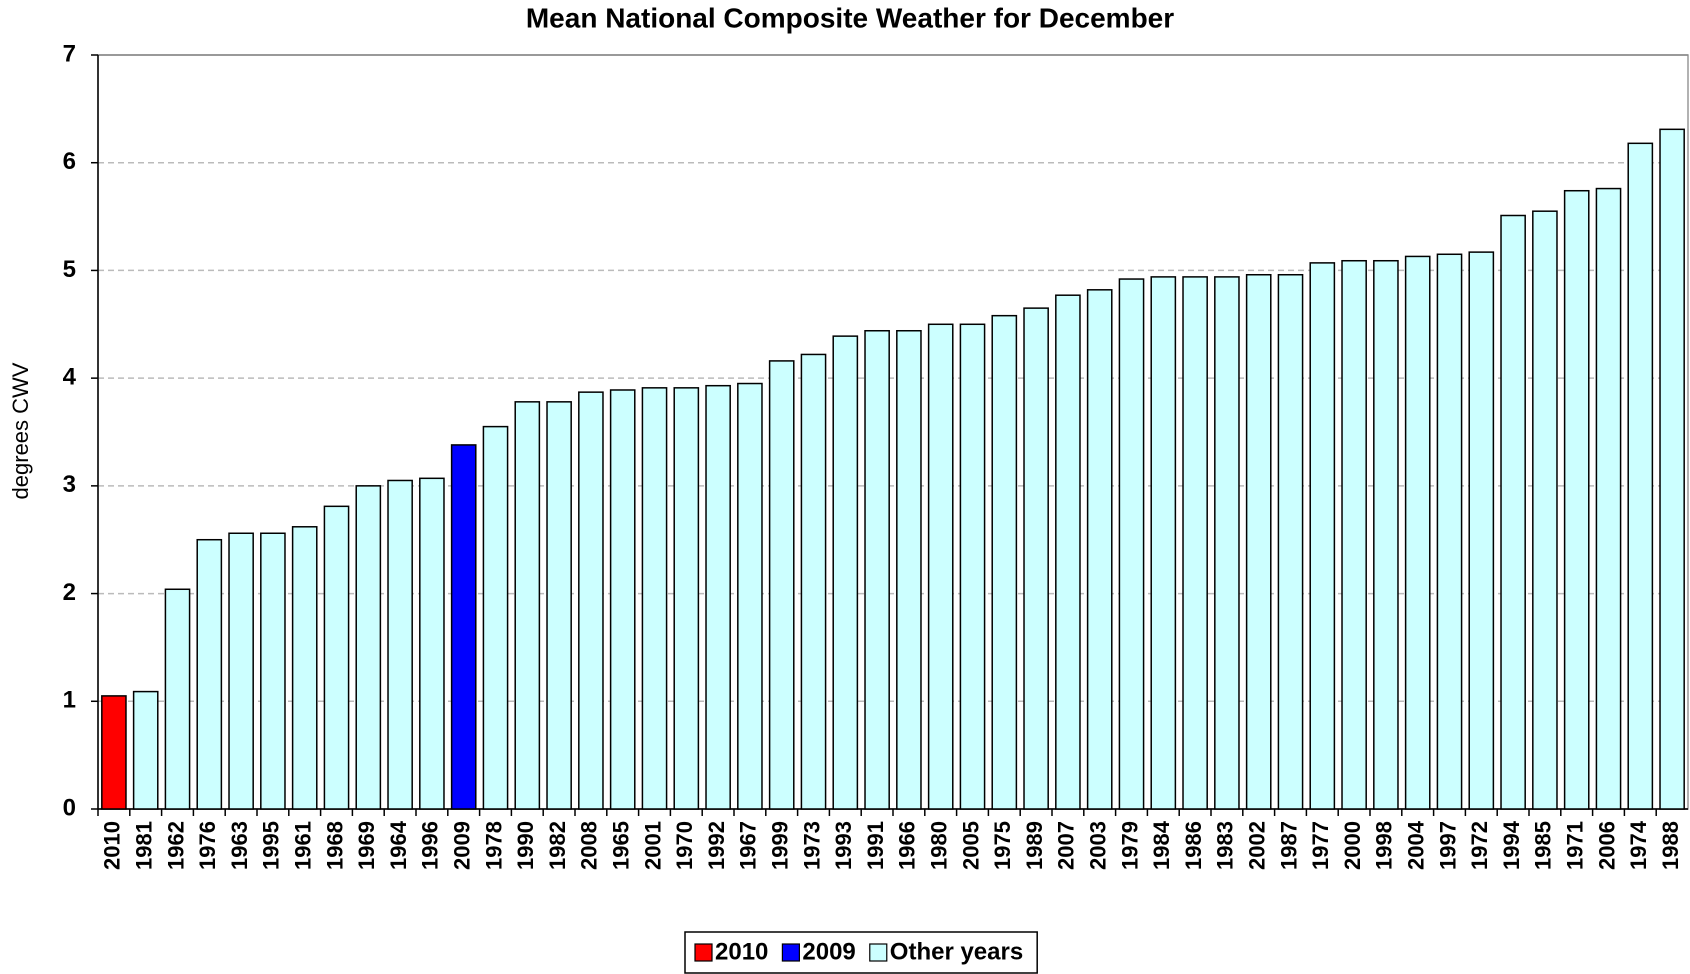  I want to click on x-tick-label: 1972, so click(1479, 845).